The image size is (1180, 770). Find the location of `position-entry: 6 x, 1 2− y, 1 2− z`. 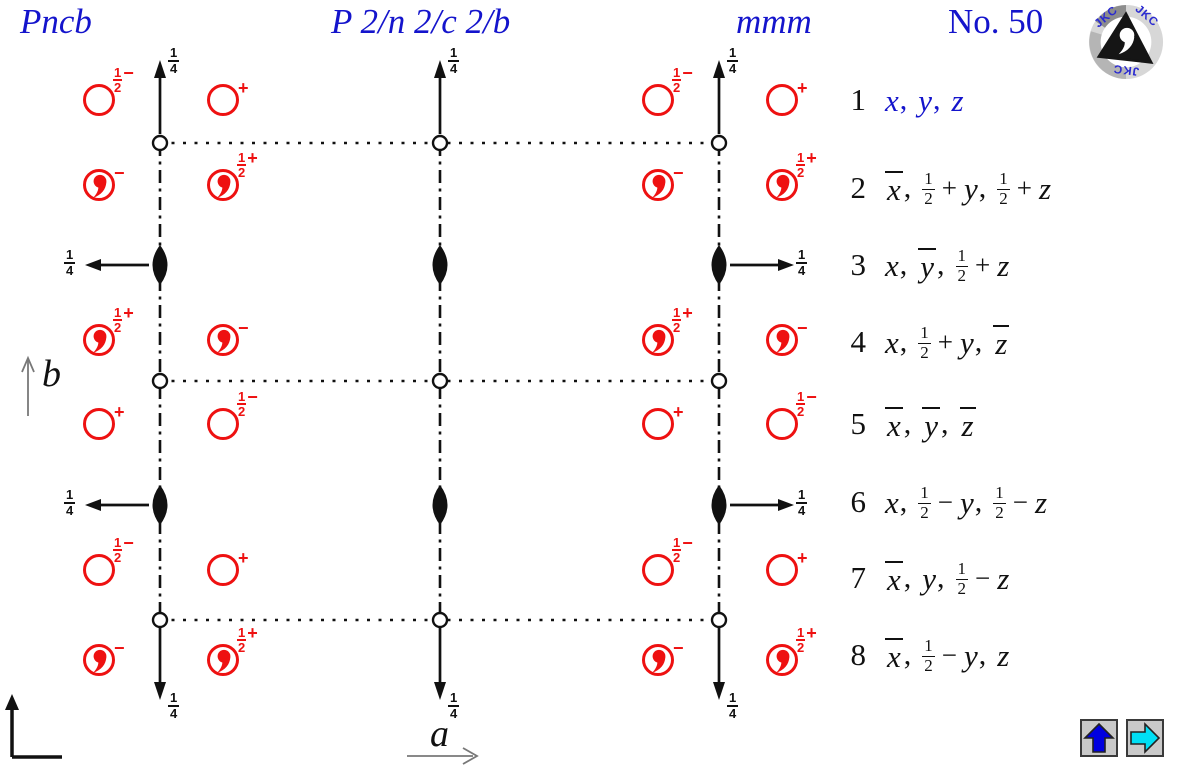

position-entry: 6 x, 1 2− y, 1 2− z is located at coordinates (944, 502).